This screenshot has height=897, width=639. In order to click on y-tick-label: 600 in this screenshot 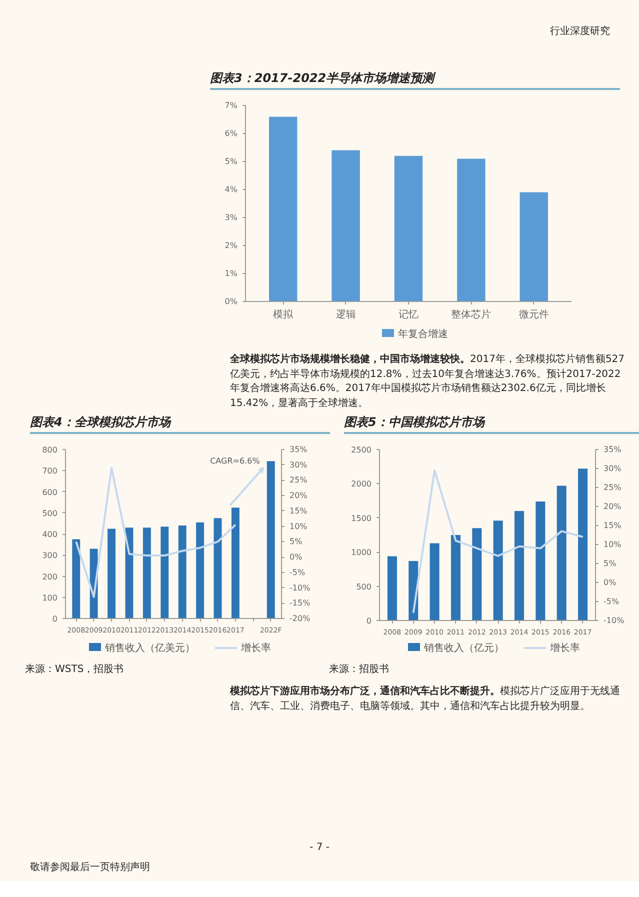, I will do `click(50, 492)`.